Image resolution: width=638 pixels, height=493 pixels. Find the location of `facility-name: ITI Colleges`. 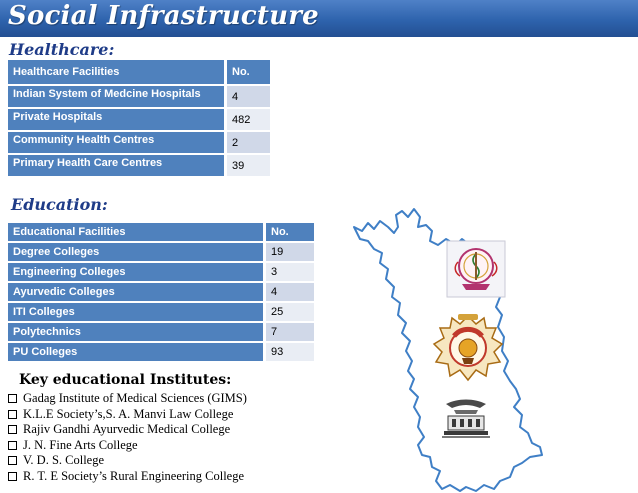

facility-name: ITI Colleges is located at coordinates (137, 312).